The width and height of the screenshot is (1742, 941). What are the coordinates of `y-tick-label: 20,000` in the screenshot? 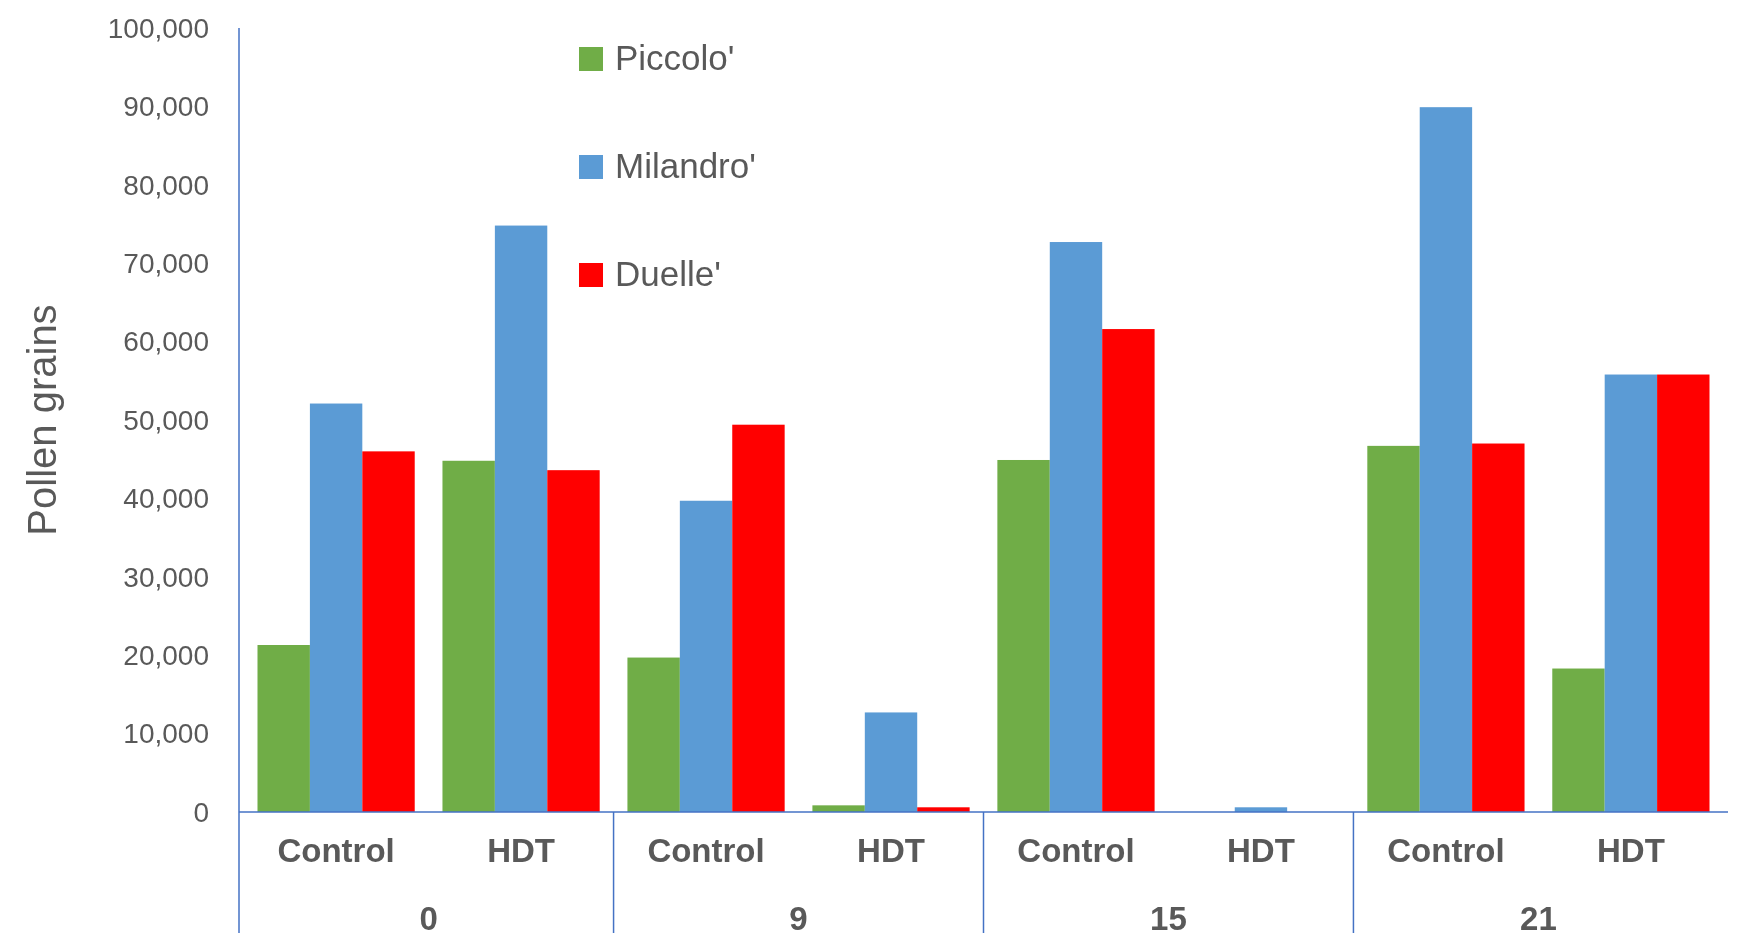 It's located at (166, 655).